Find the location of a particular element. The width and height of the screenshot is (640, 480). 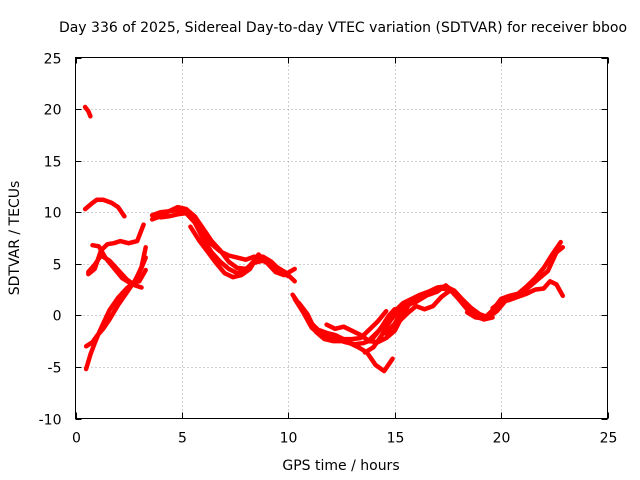

x-tick-label: 0 is located at coordinates (76, 439).